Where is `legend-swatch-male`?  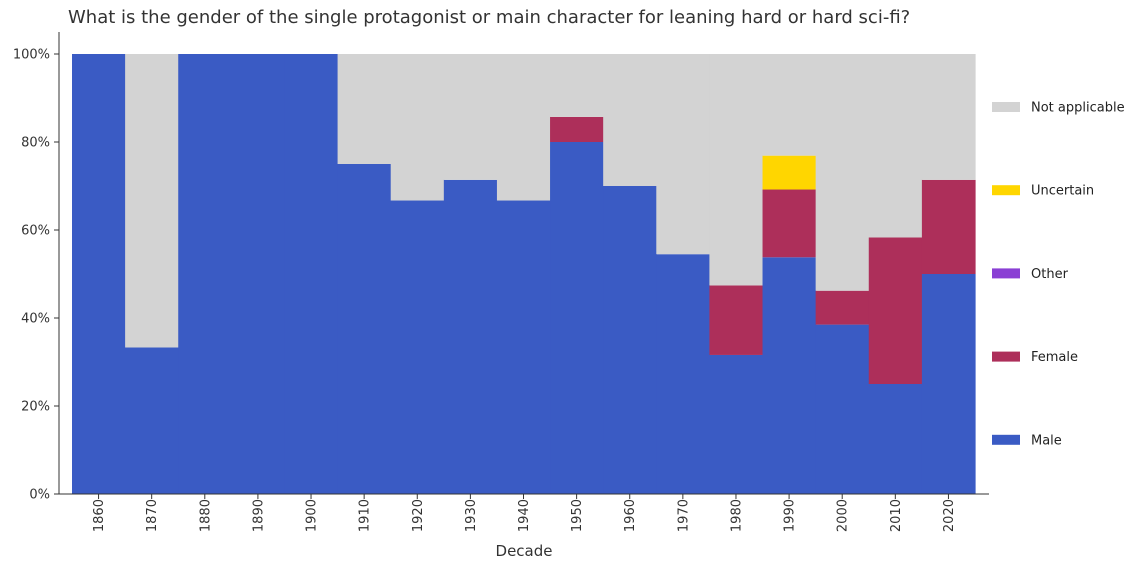 legend-swatch-male is located at coordinates (1006, 439).